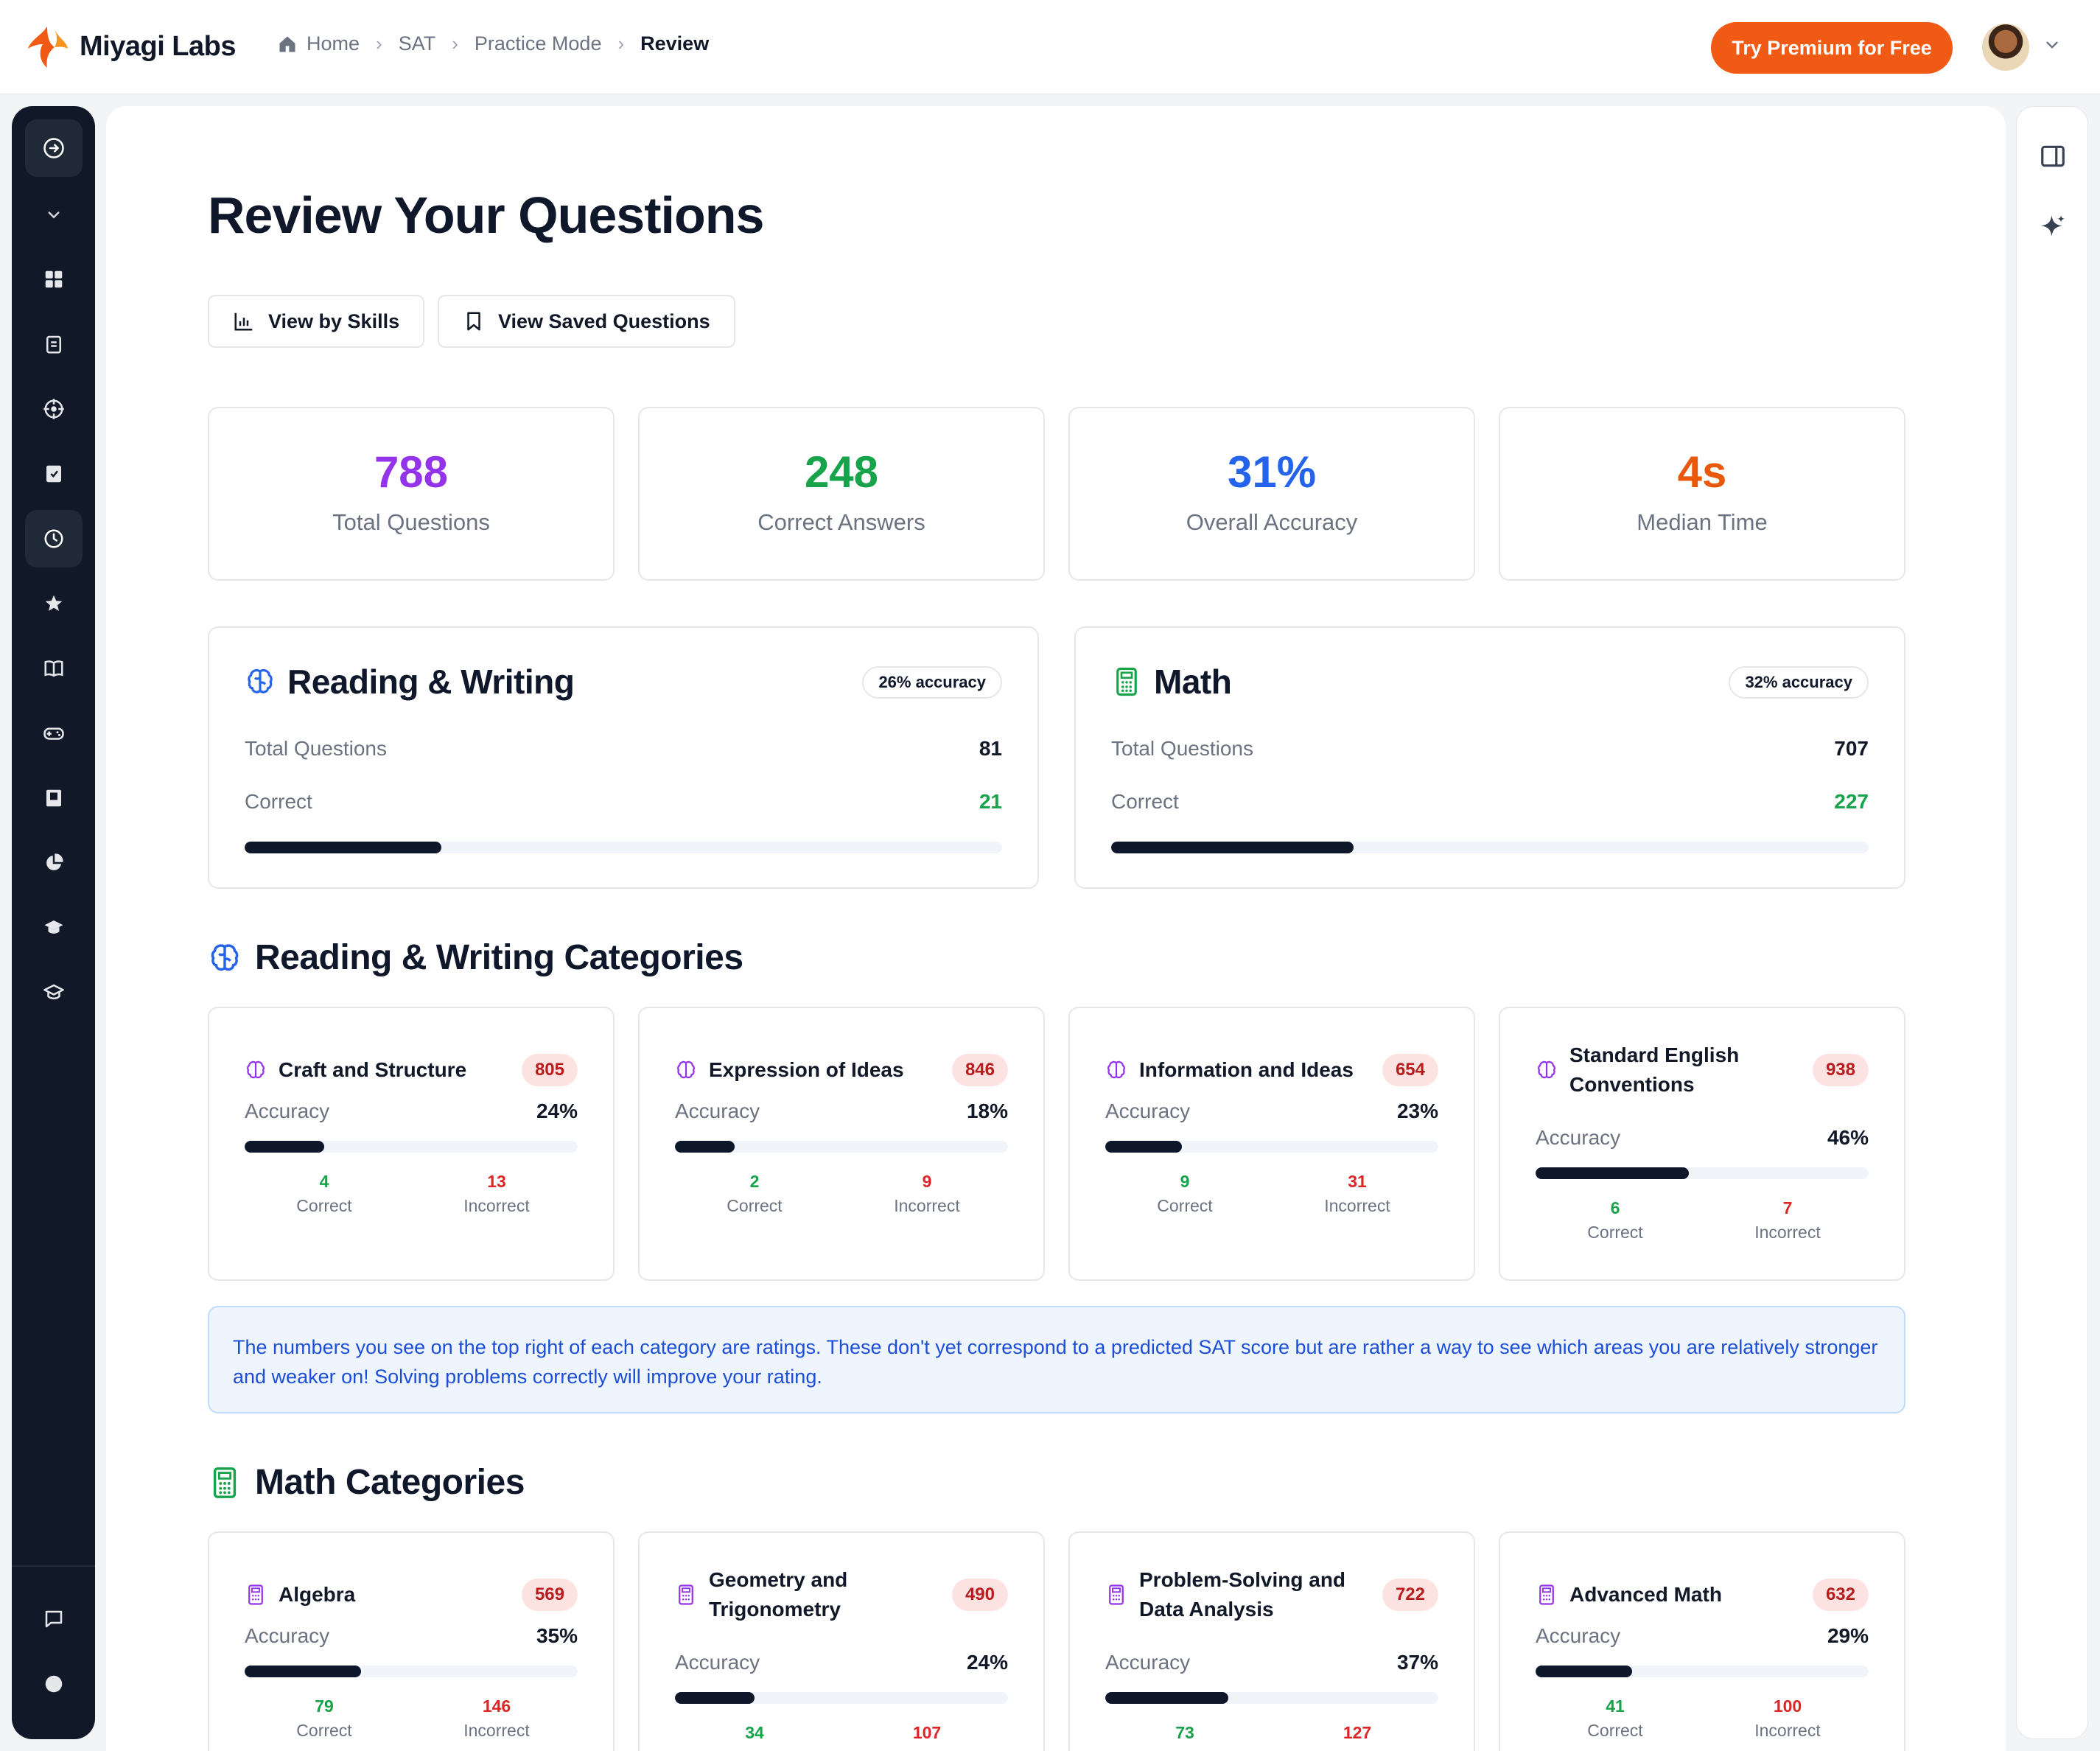  I want to click on view-by-skills-button: View by Skills, so click(316, 321).